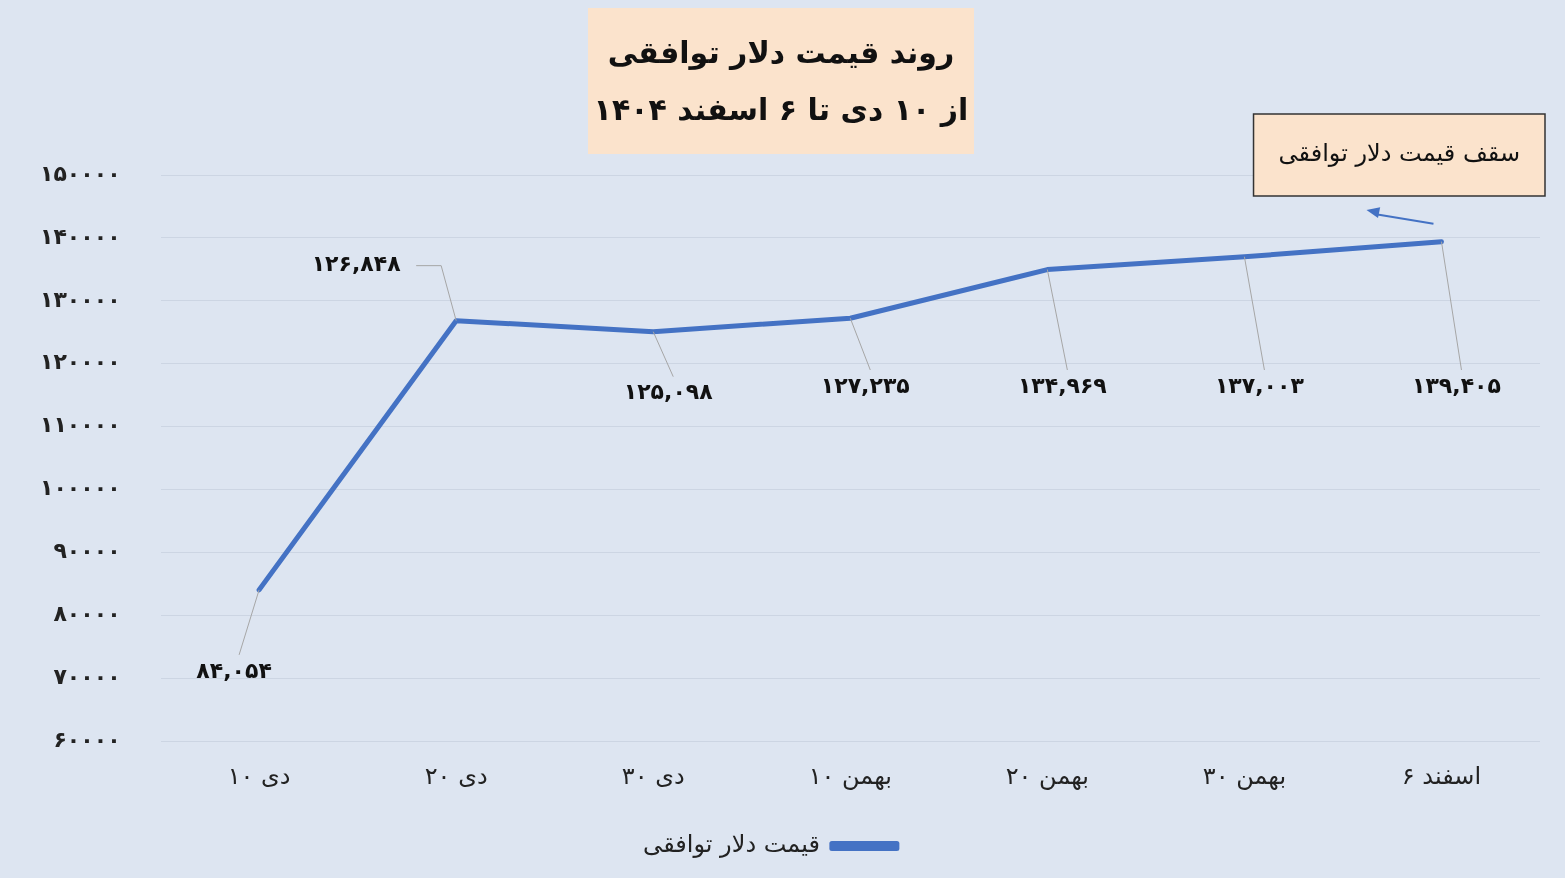 The image size is (1565, 878). What do you see at coordinates (668, 392) in the screenshot?
I see `data-label: ۱۲۵,۰۹۸` at bounding box center [668, 392].